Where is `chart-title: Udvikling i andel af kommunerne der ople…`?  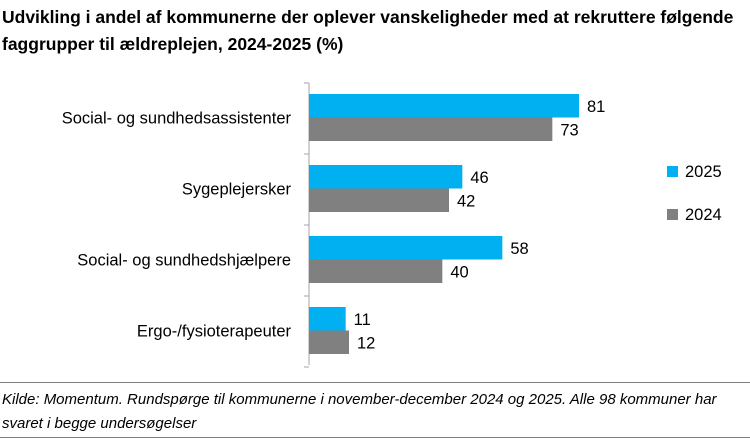 chart-title: Udvikling i andel af kommunerne der ople… is located at coordinates (368, 30).